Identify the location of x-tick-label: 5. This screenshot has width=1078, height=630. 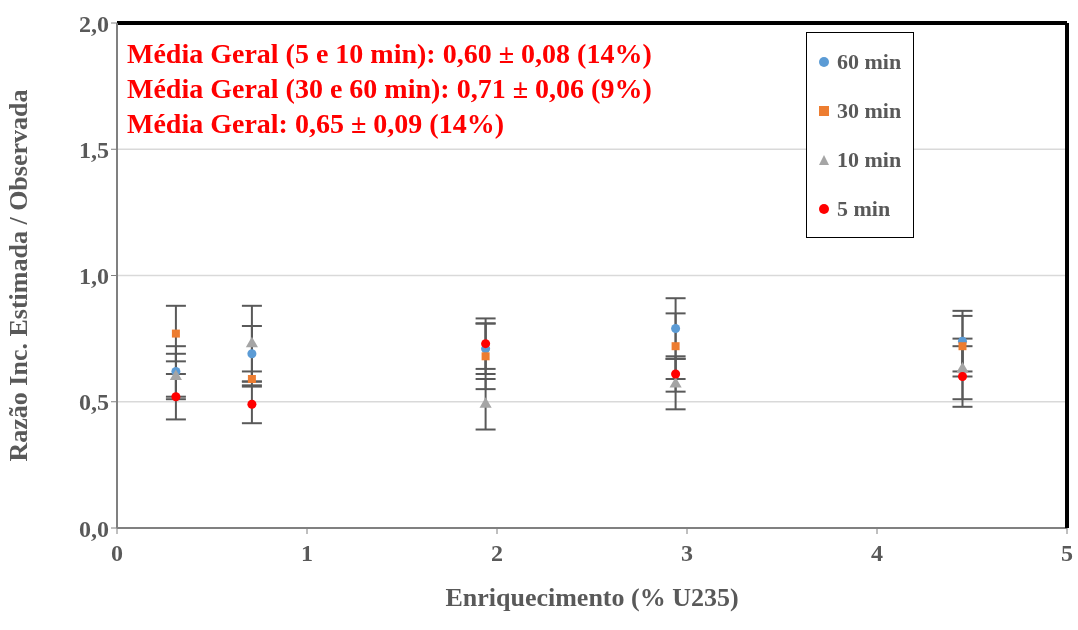
(1067, 553).